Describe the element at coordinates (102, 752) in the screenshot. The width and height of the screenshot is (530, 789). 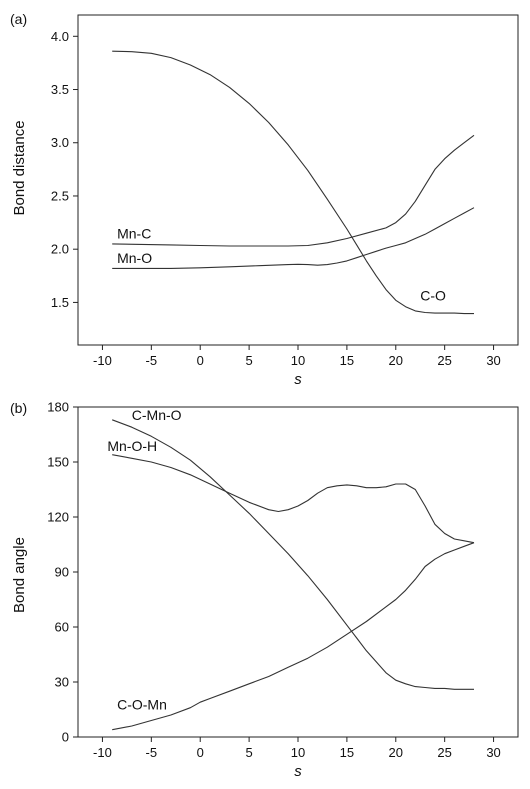
I see `panel-b-x-tick-label: -10` at that location.